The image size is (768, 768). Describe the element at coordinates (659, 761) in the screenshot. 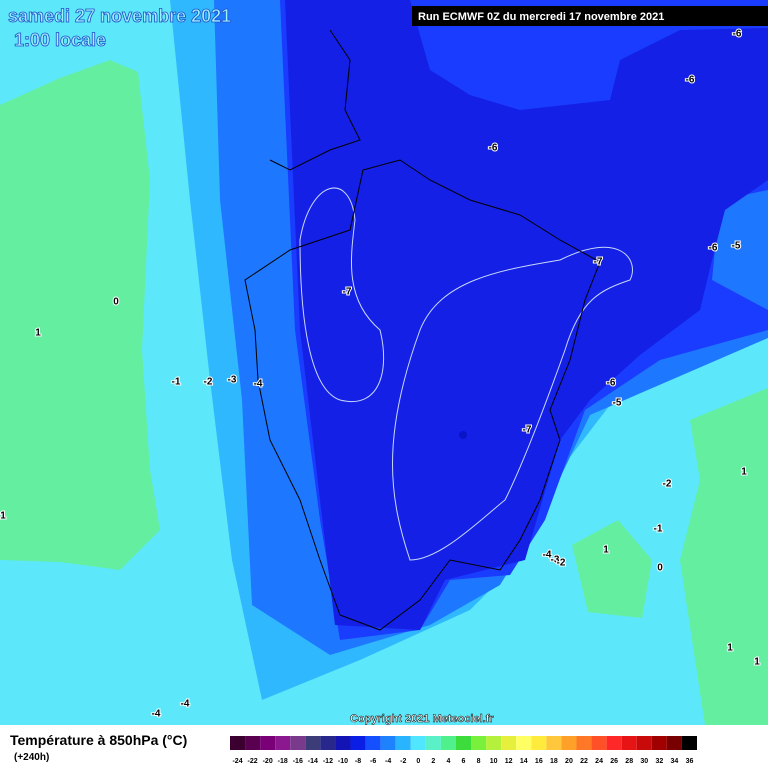

I see `scale-label: 32` at that location.